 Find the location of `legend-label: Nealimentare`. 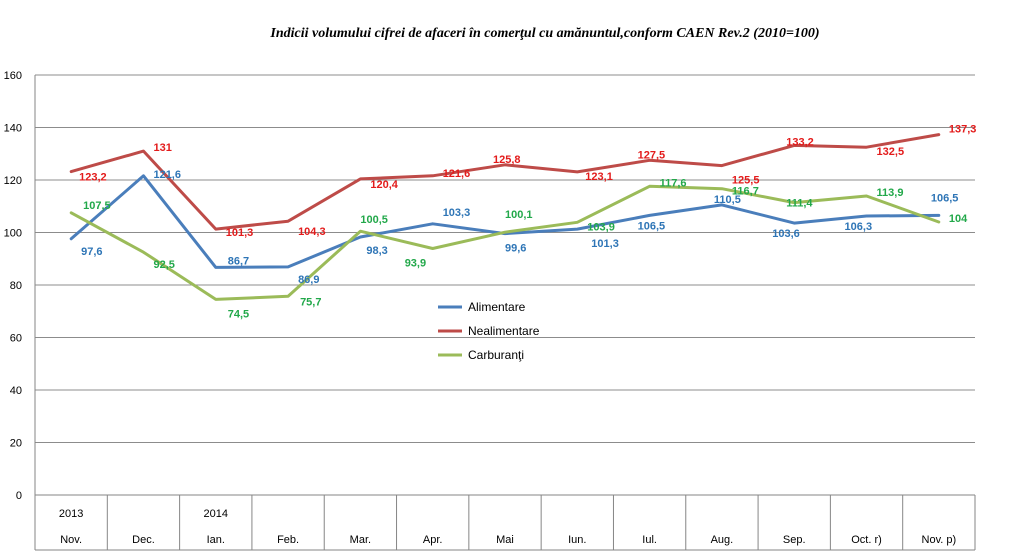

legend-label: Nealimentare is located at coordinates (504, 331).